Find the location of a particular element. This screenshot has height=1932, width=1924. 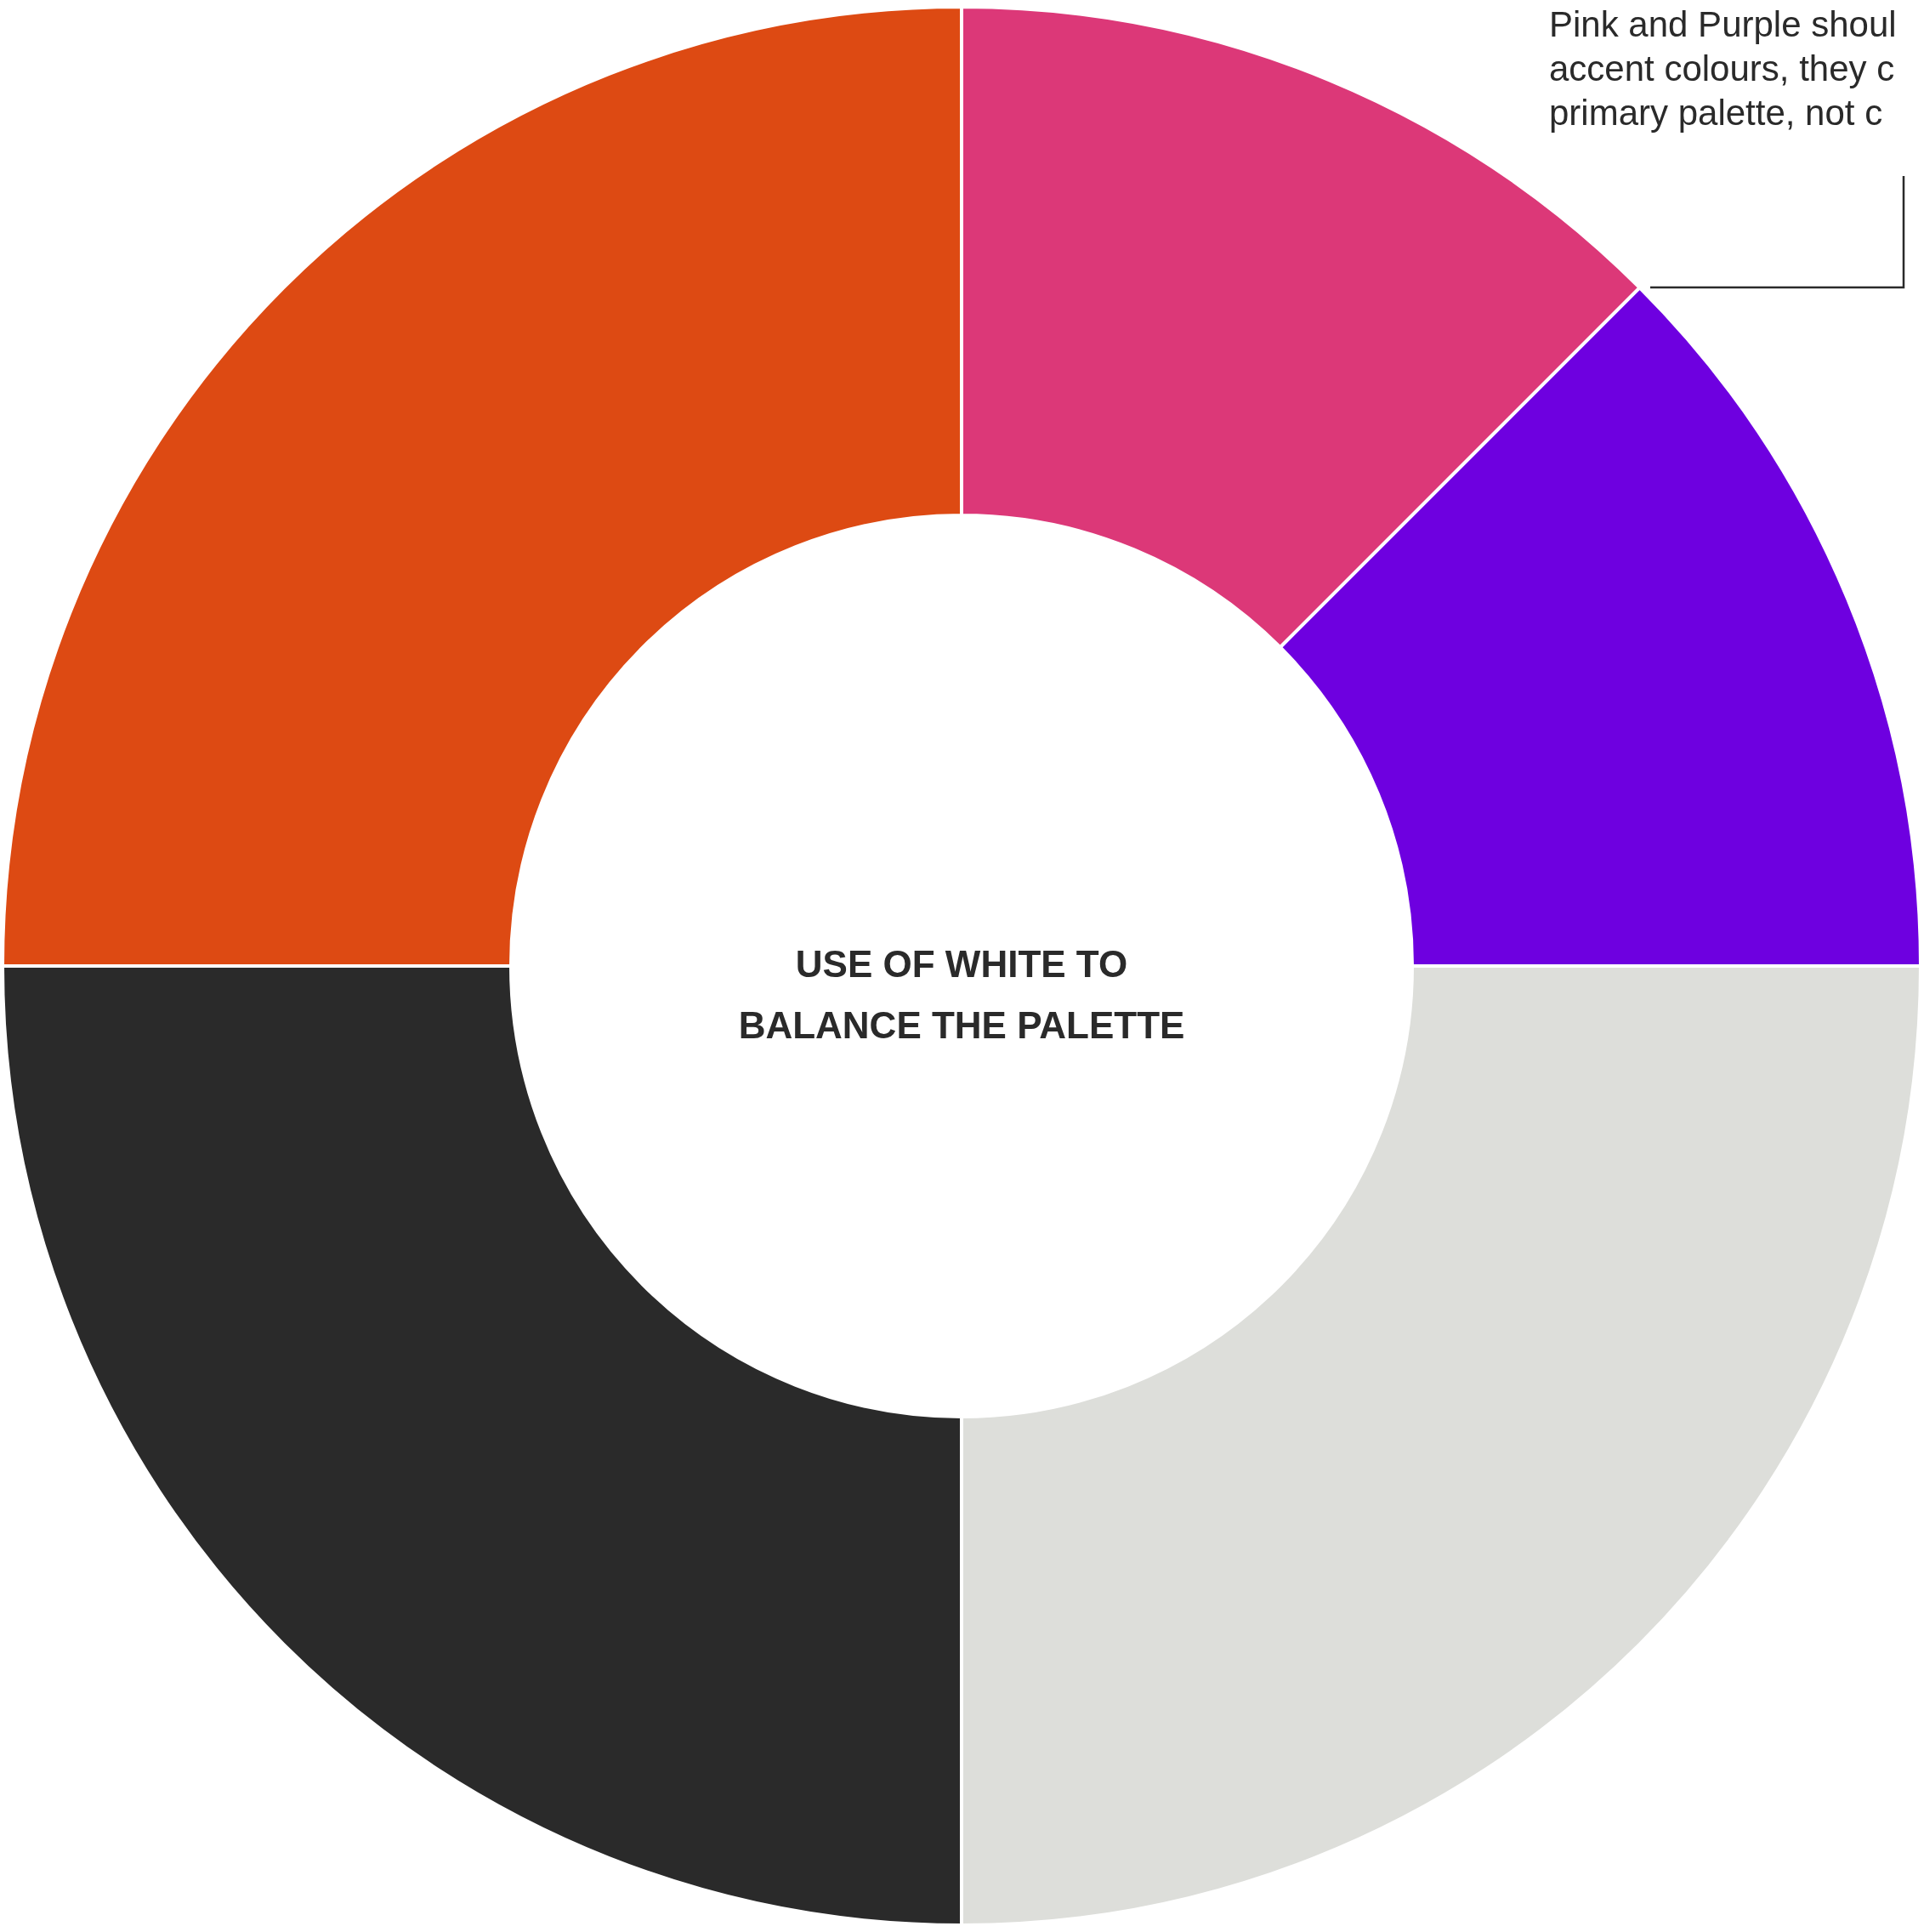

text: primary palette, not c is located at coordinates (1716, 113).